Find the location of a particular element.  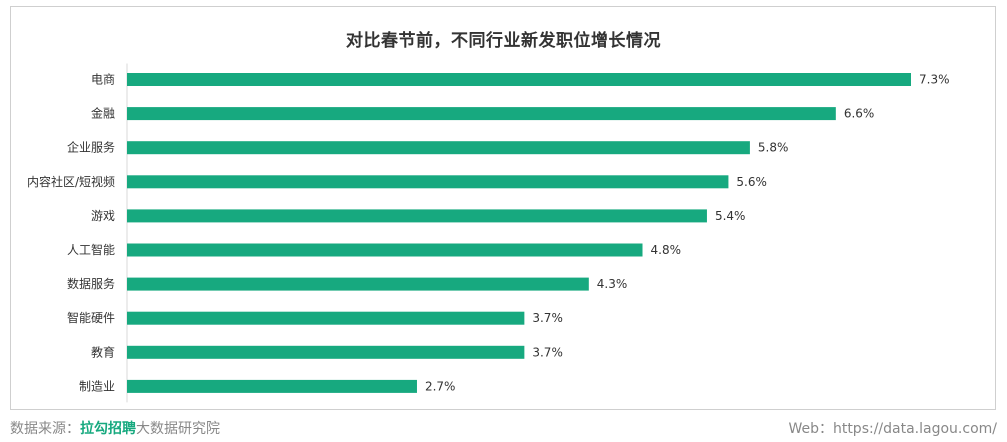

value-label: 6.6% is located at coordinates (859, 114).